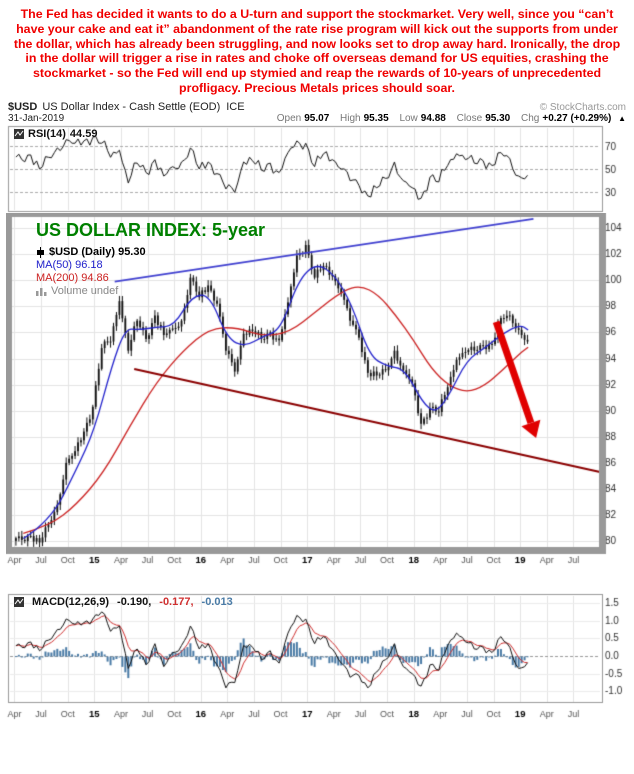  What do you see at coordinates (622, 118) in the screenshot?
I see `change-up-arrow-icon: ▲` at bounding box center [622, 118].